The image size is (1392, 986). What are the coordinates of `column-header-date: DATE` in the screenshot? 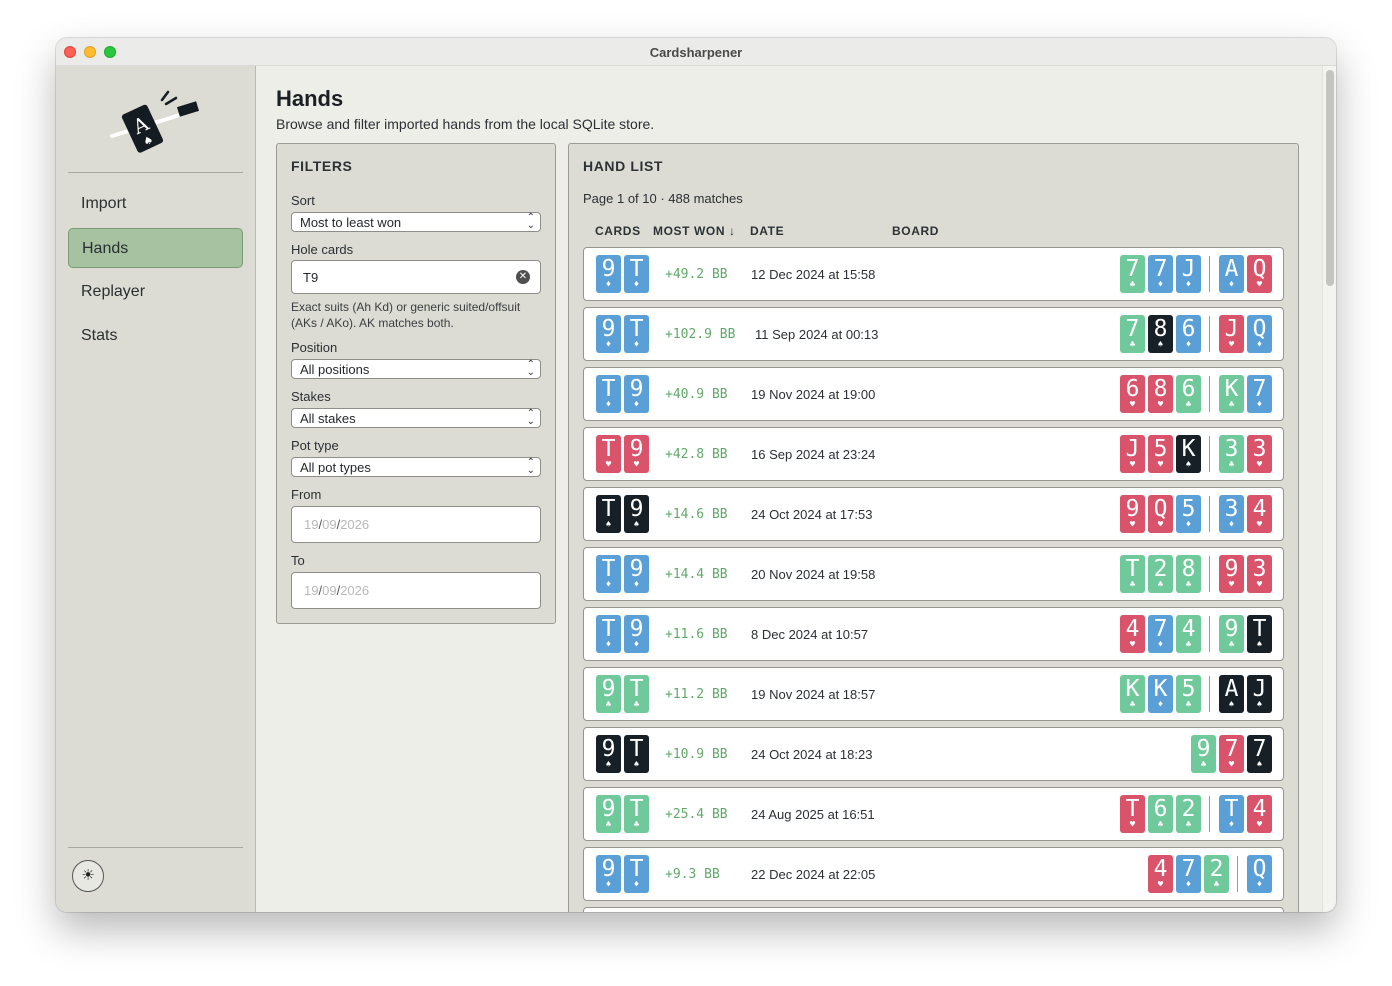 It's located at (767, 231).